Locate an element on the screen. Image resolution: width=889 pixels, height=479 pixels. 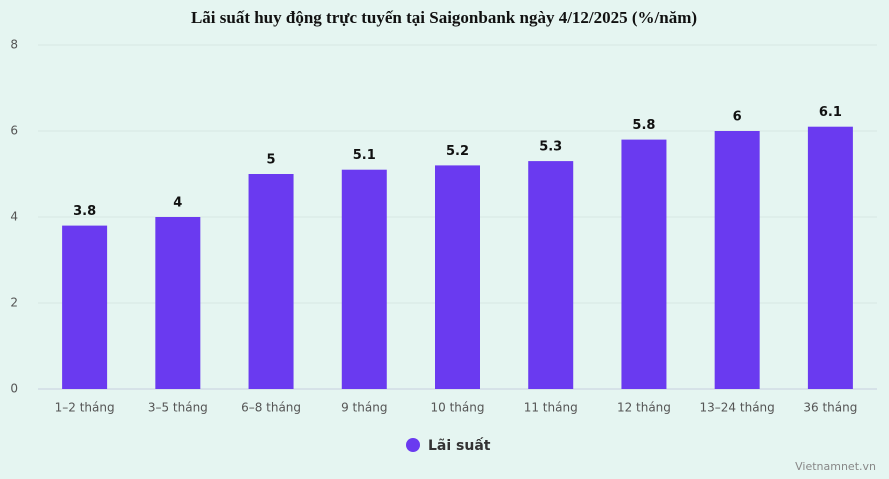
x-tick-label: 11 tháng is located at coordinates (551, 408).